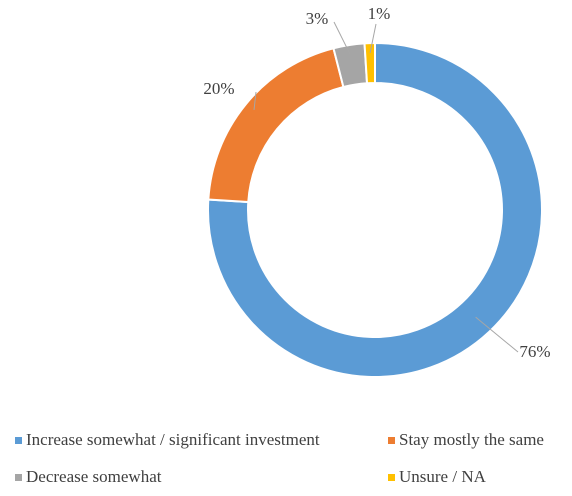 The width and height of the screenshot is (572, 496). What do you see at coordinates (94, 476) in the screenshot?
I see `legend-label: Decrease somewhat` at bounding box center [94, 476].